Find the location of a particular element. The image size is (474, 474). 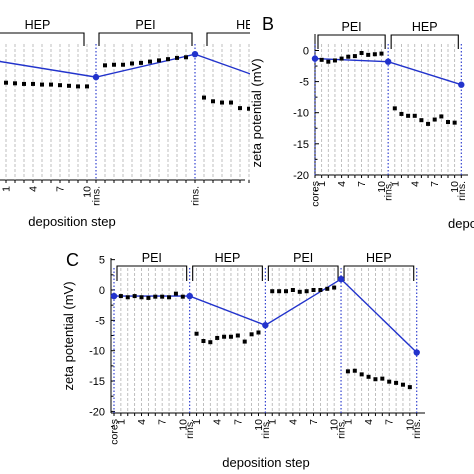

panel-b-x-tick-label: rins. is located at coordinates (462, 191).